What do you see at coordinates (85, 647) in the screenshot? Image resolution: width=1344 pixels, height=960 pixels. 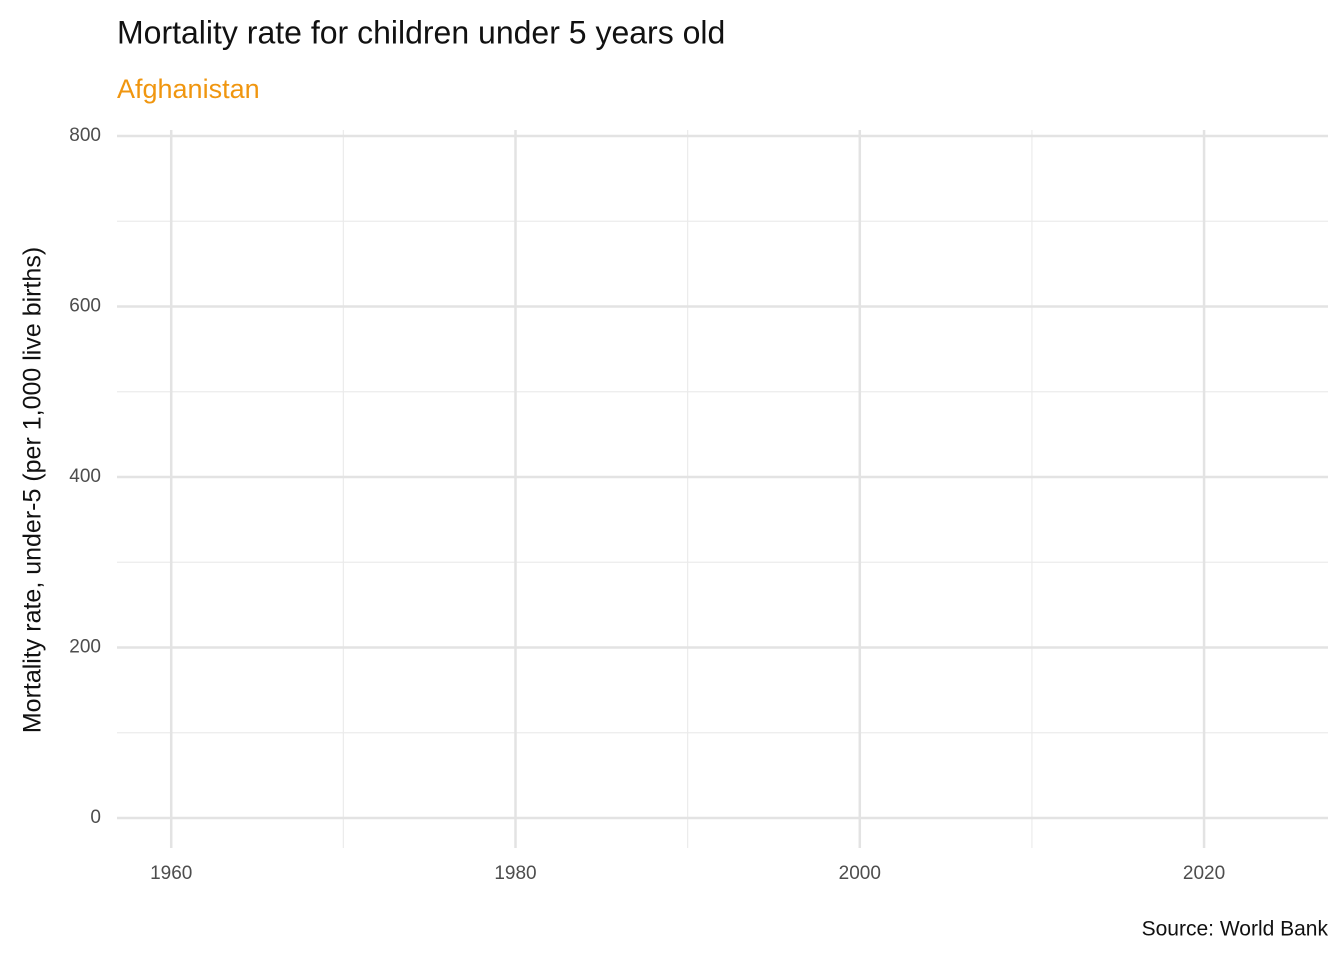 I see `y-tick-label: 200` at bounding box center [85, 647].